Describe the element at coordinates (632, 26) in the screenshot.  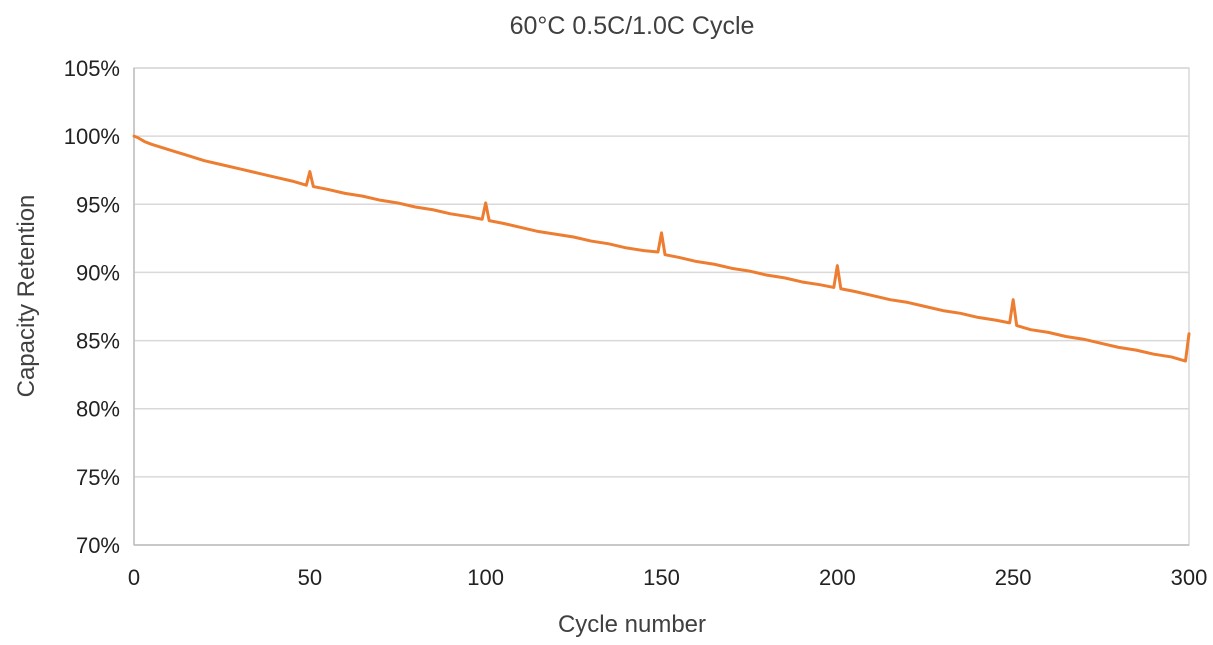
I see `chart-title: 60°C 0.5C/1.0C Cycle` at that location.